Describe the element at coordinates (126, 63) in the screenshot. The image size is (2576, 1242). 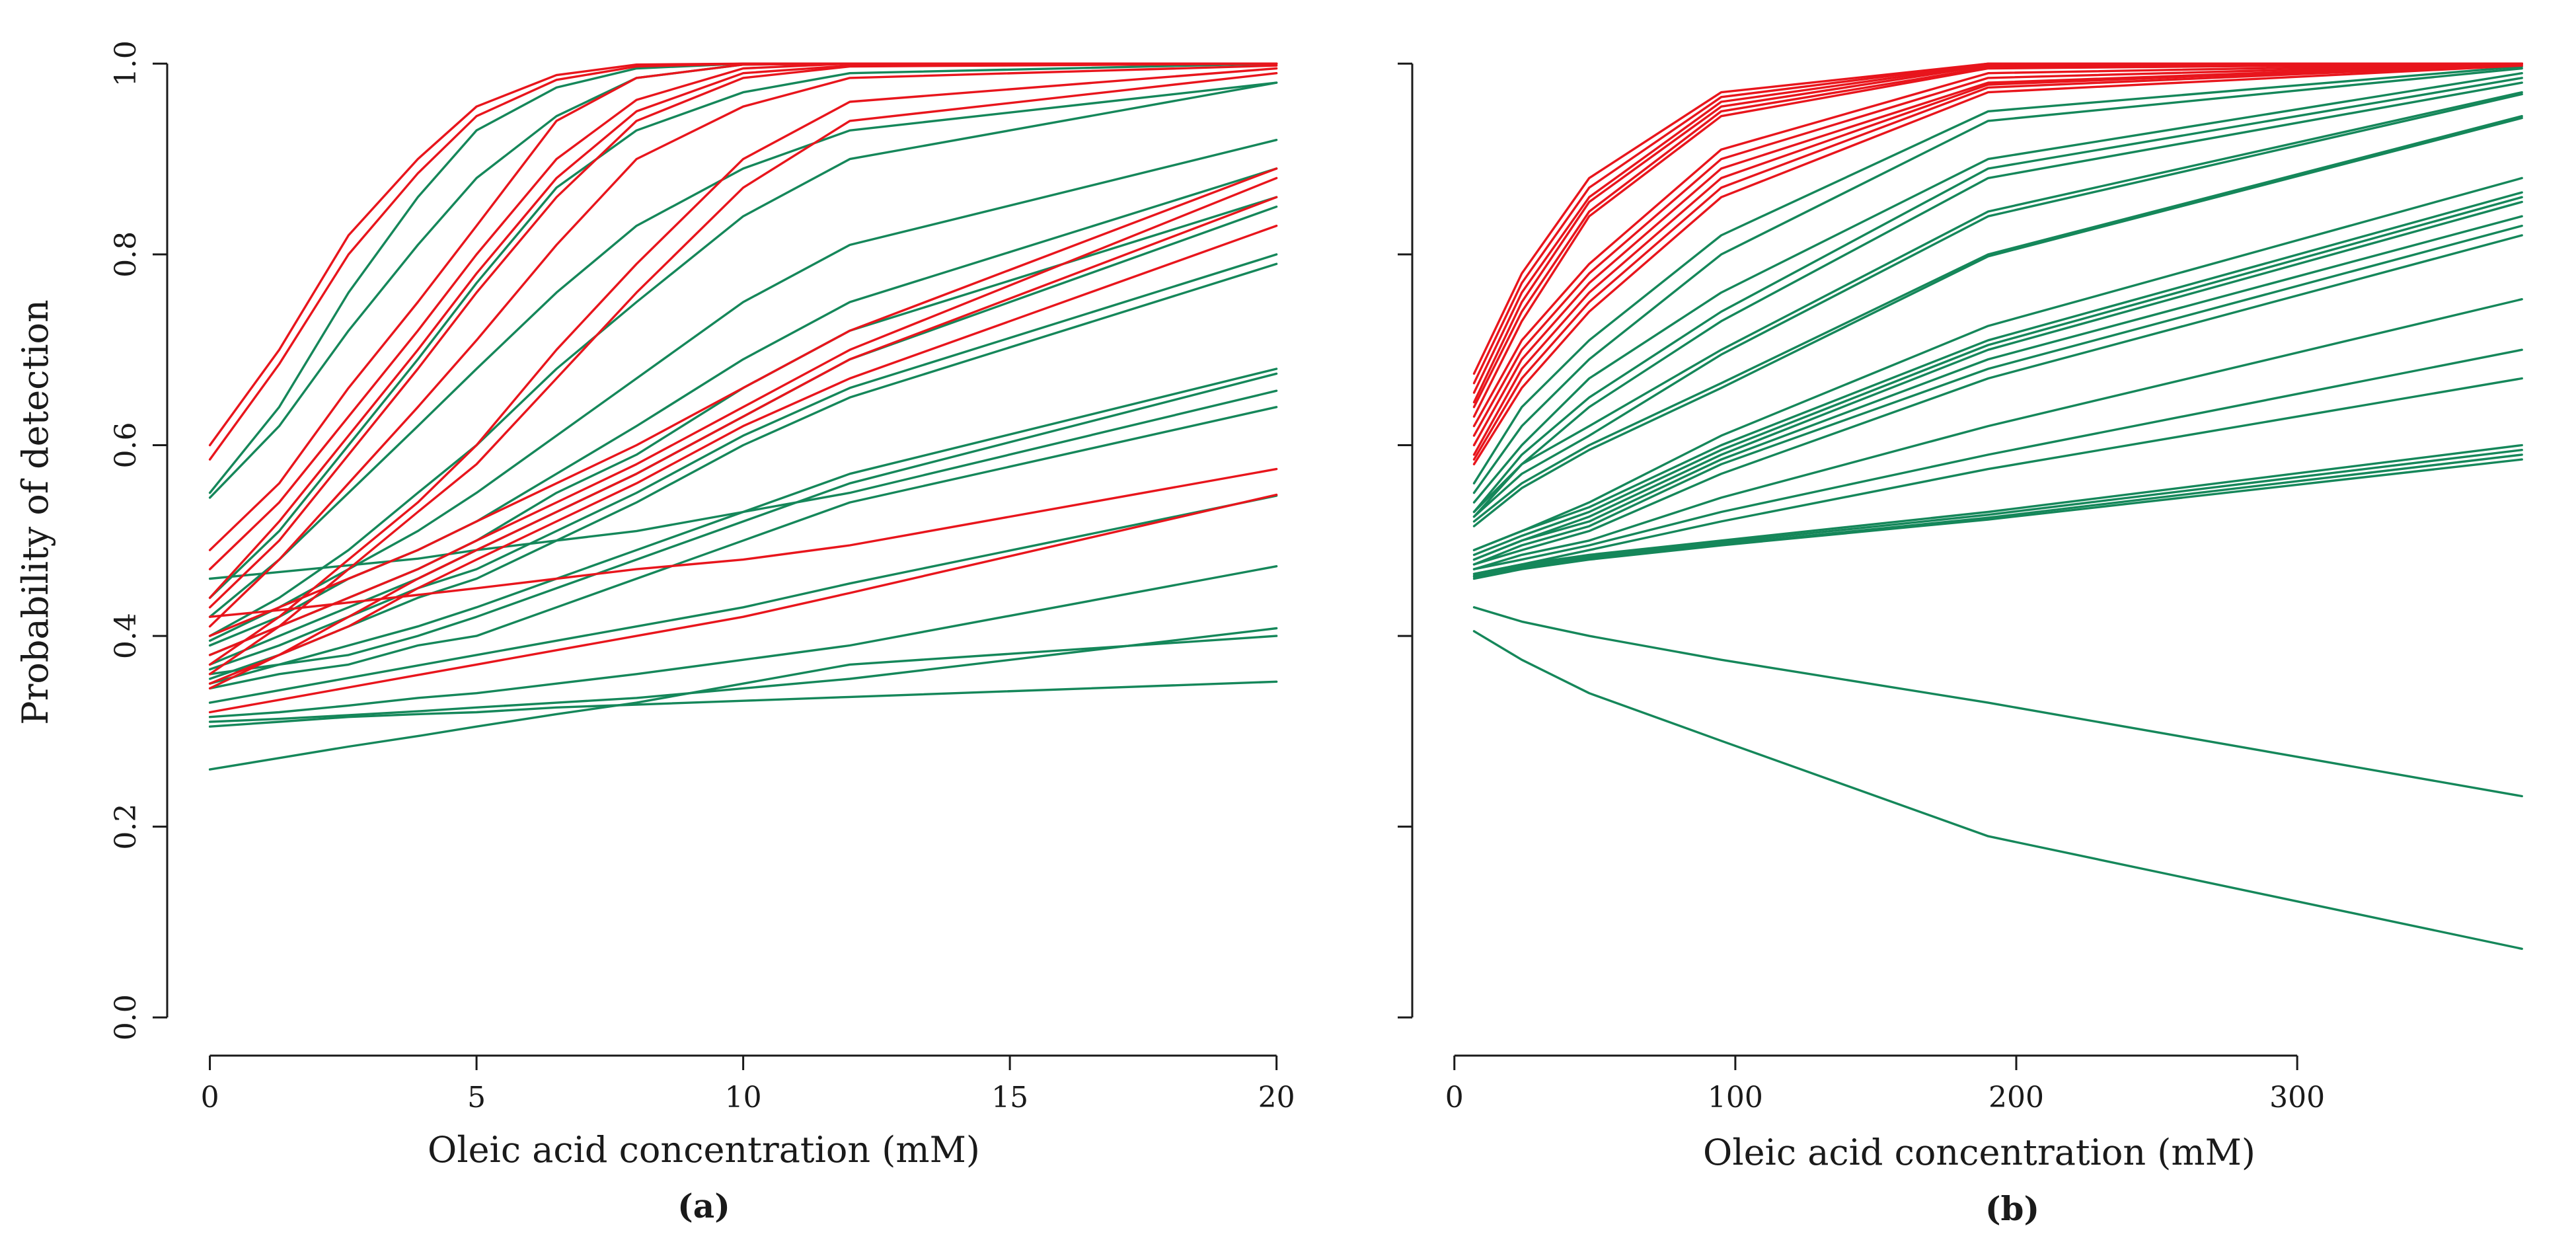
I see `y-tick-label: 1.0` at that location.